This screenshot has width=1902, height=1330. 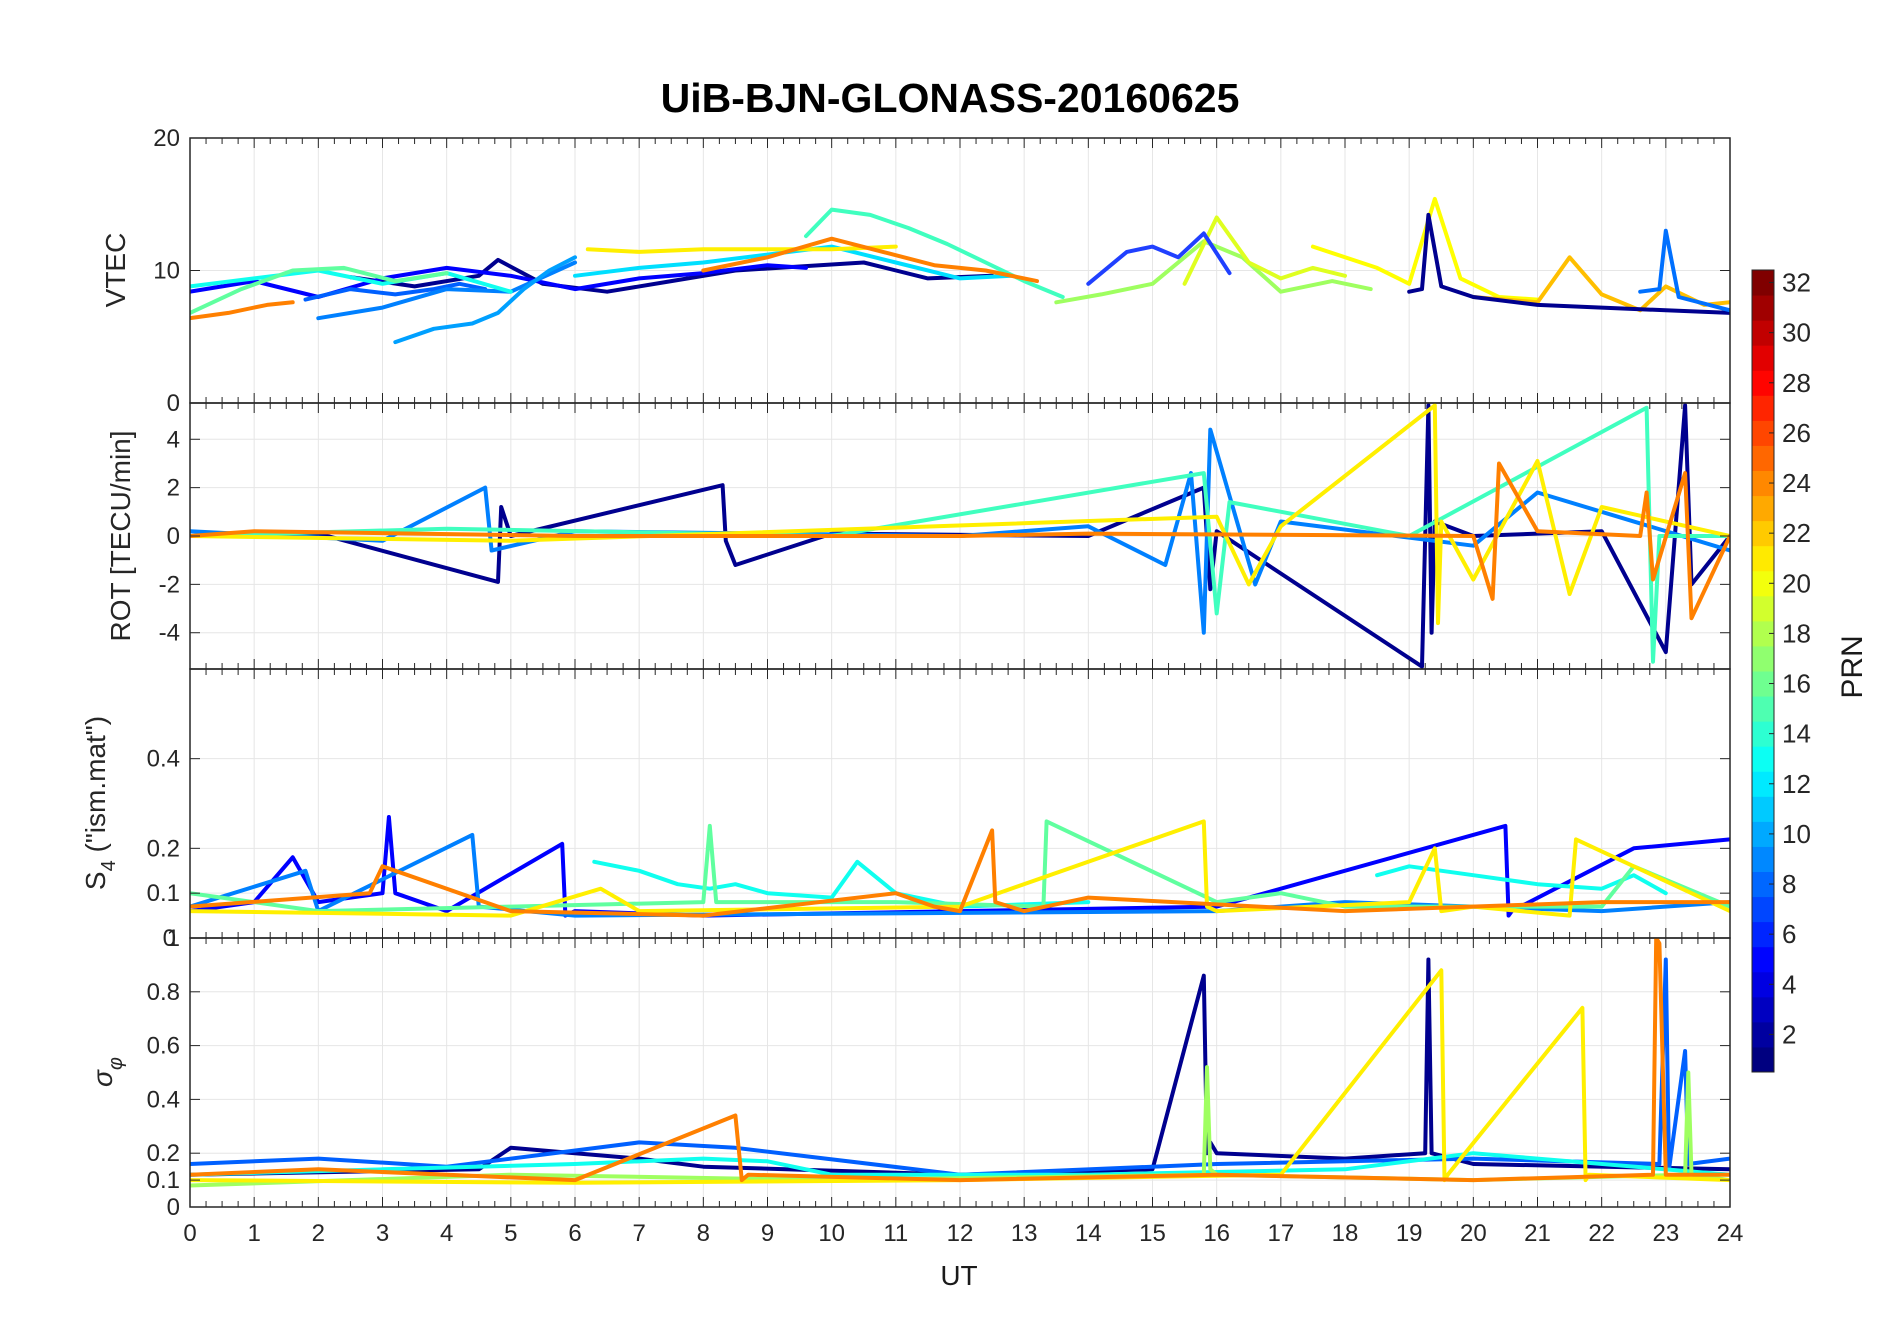 I want to click on y-tick-label: 4, so click(x=173, y=439).